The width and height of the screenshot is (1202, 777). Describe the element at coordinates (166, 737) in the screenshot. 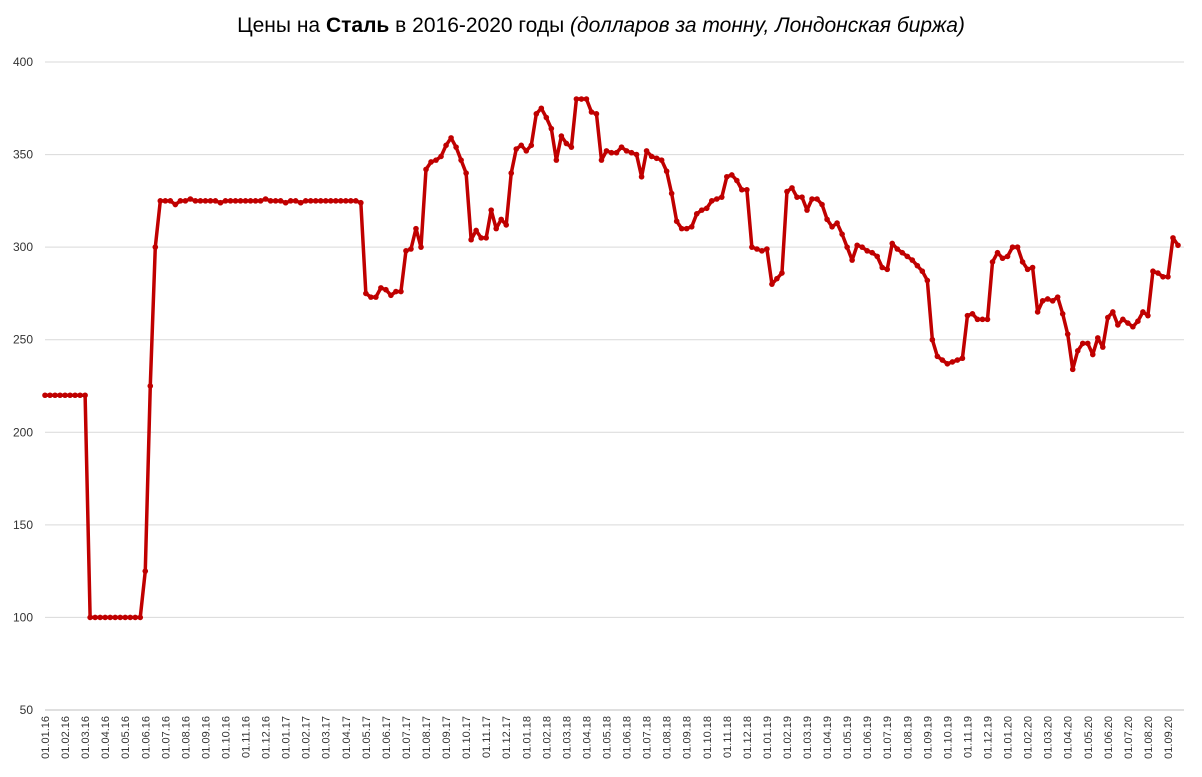

I see `x-tick-label: 01.07.16` at that location.